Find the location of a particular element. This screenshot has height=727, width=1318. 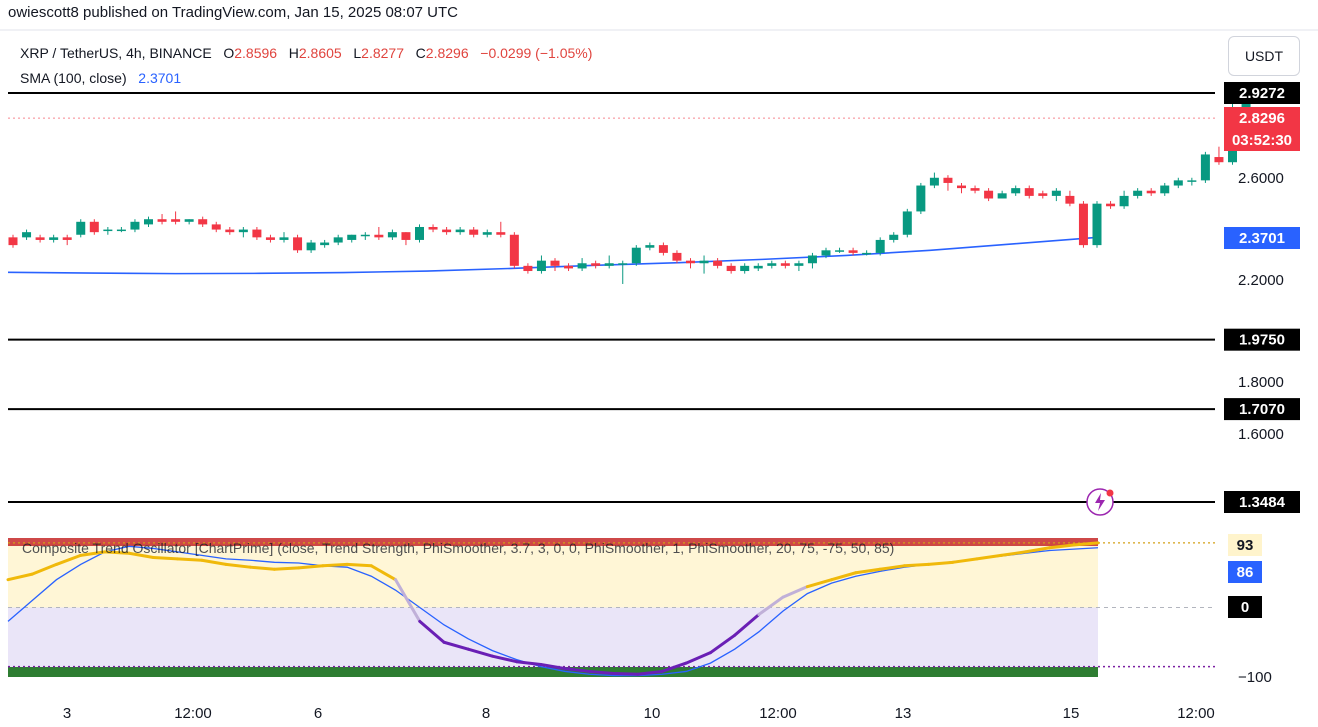

sma-label: SMA (100, close) is located at coordinates (73, 78).